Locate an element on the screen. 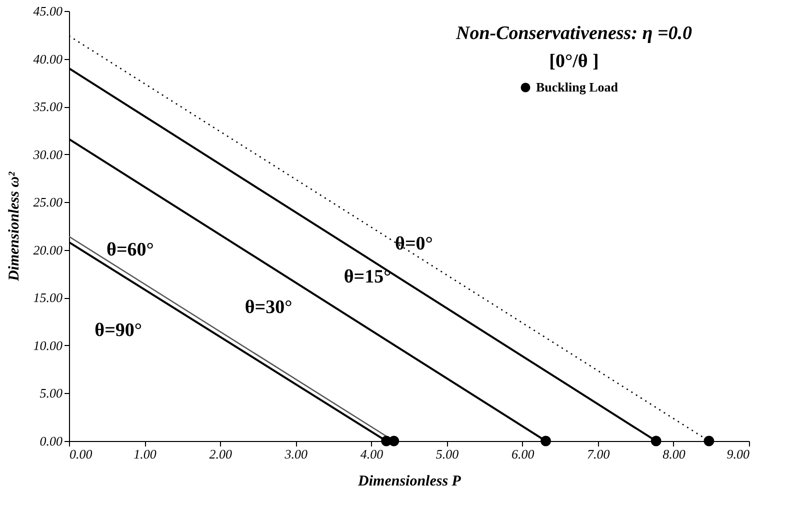  series-label: θ=90° is located at coordinates (118, 330).